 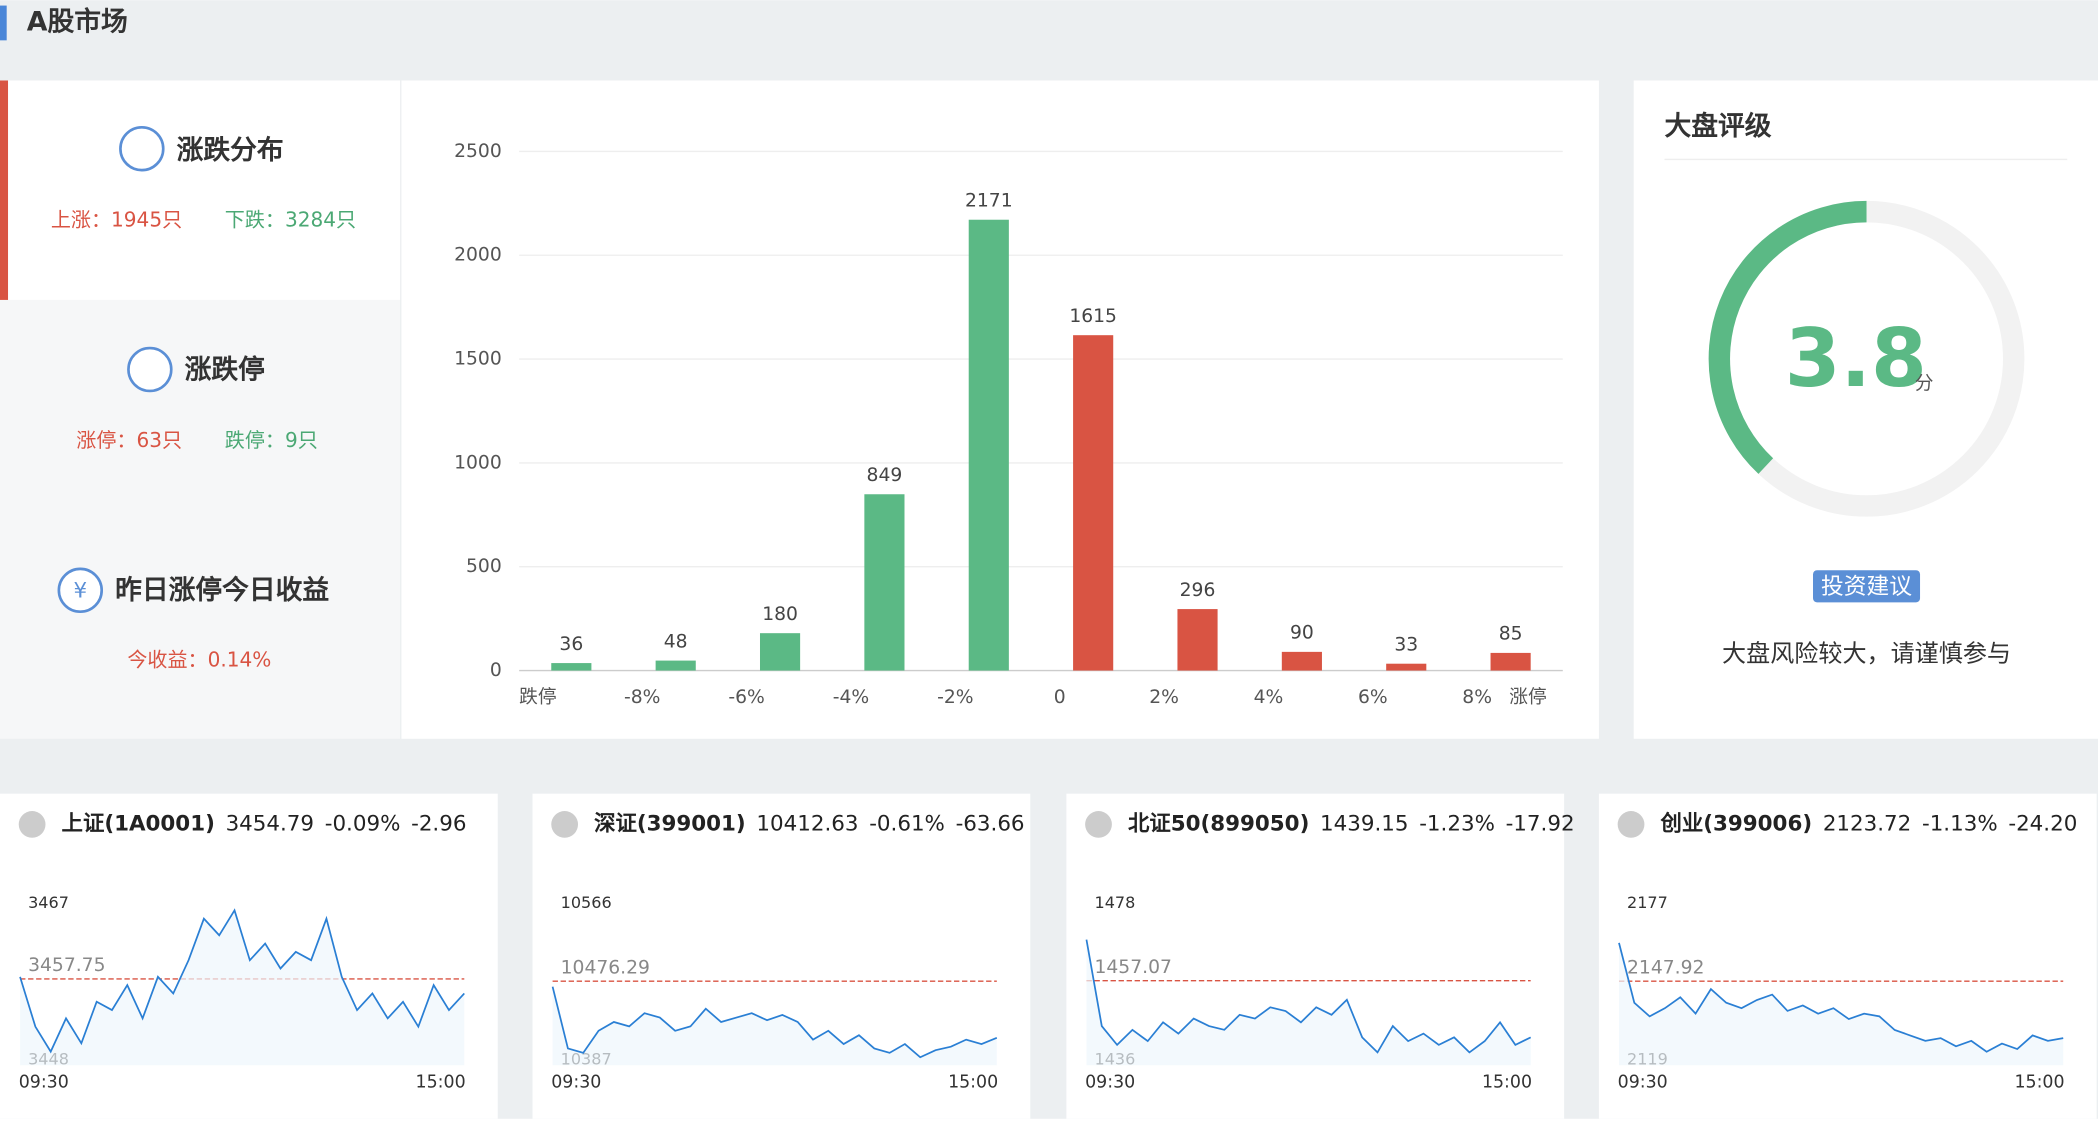 I want to click on stat-down: 下跌：3284只, so click(x=290, y=219).